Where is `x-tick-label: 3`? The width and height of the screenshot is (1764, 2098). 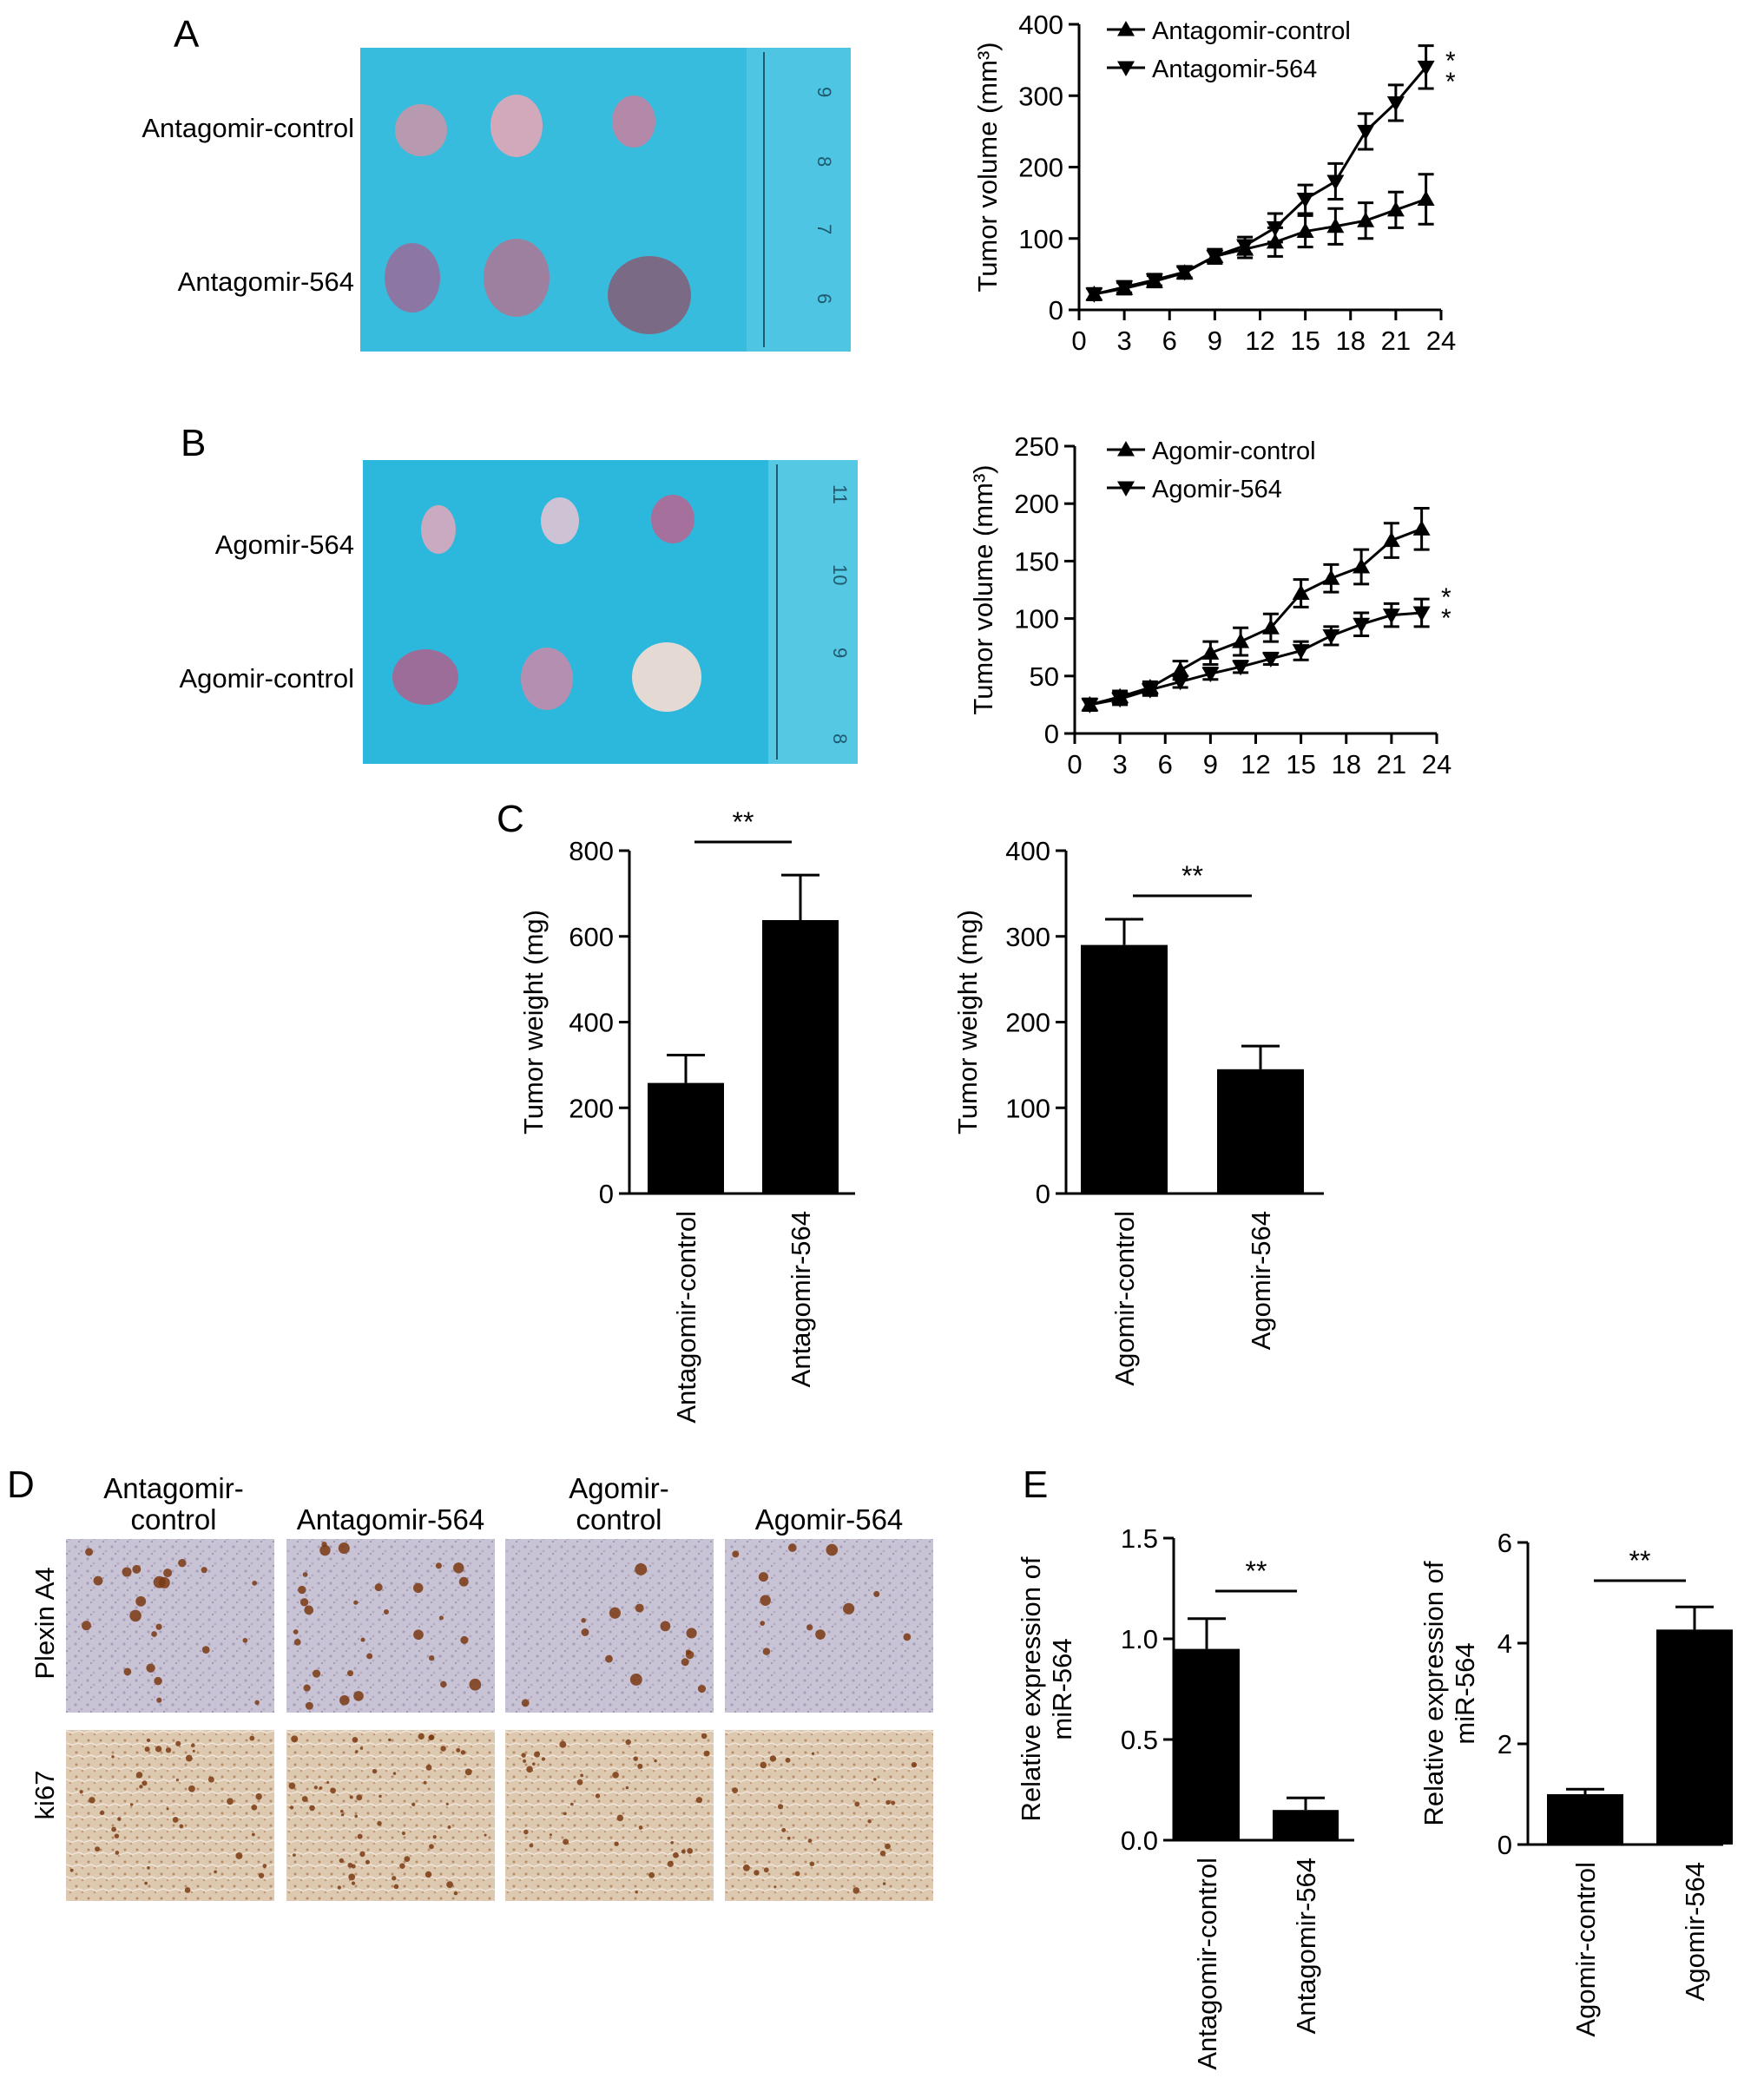
x-tick-label: 3 is located at coordinates (1120, 764).